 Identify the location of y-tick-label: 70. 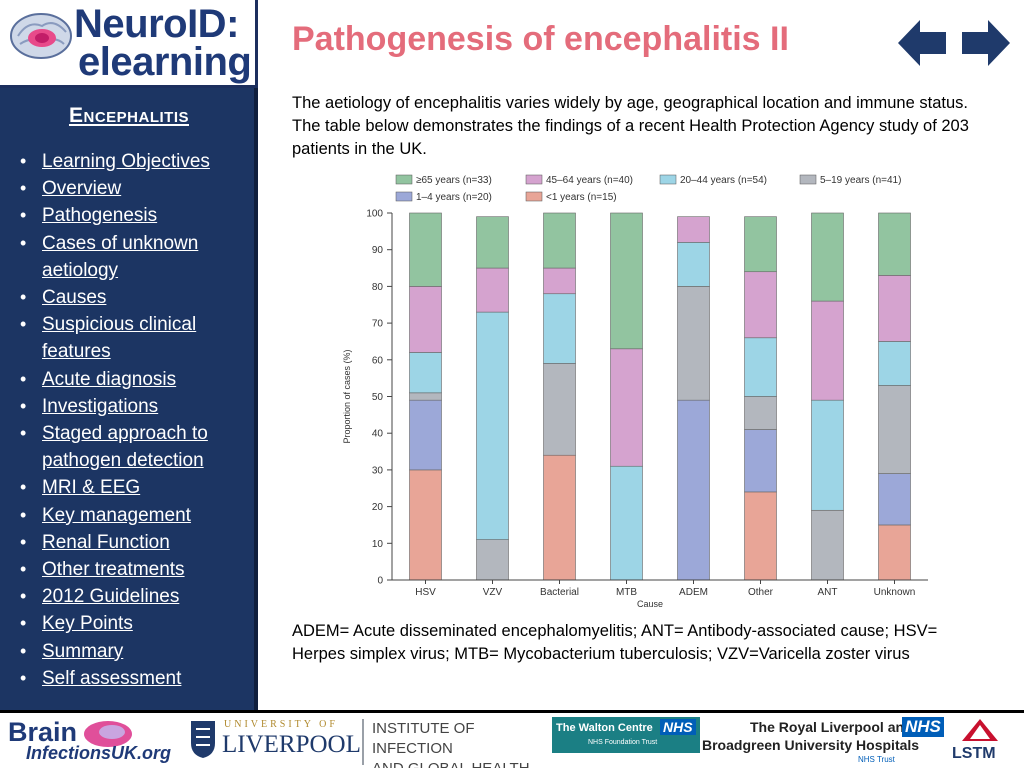
(378, 324).